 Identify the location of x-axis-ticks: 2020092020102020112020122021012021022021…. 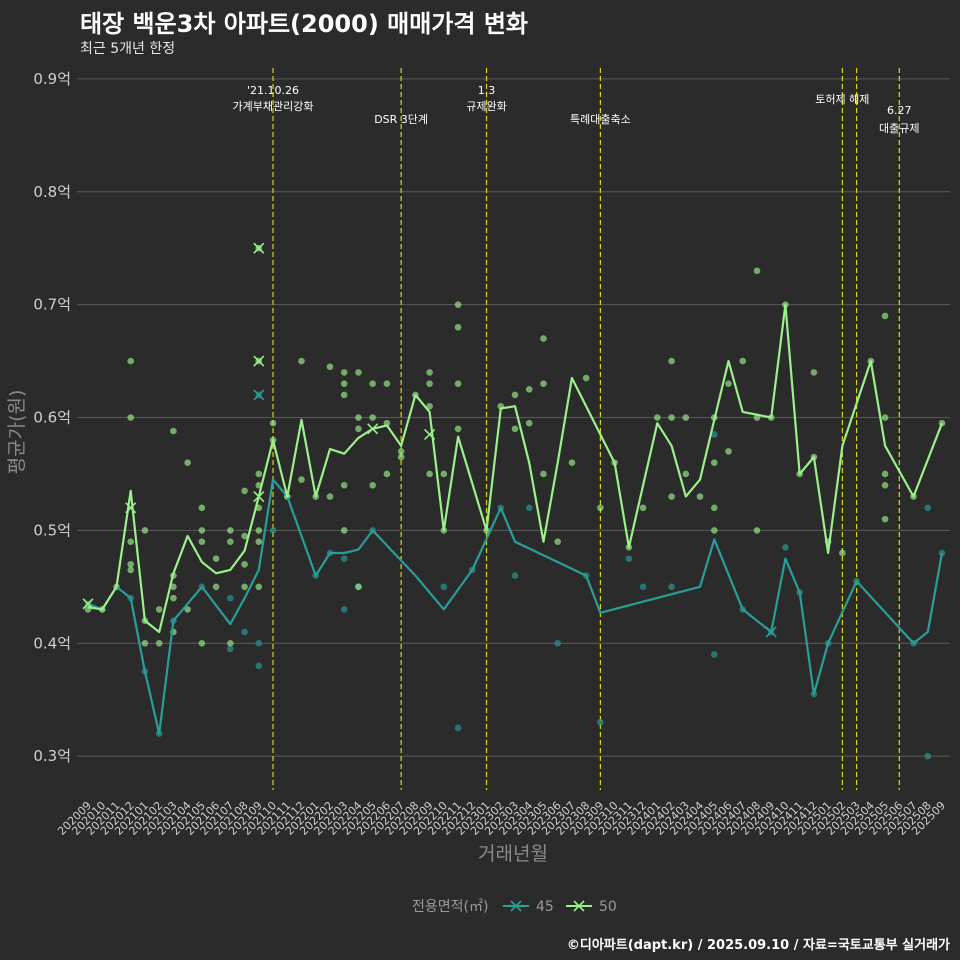
(501, 818).